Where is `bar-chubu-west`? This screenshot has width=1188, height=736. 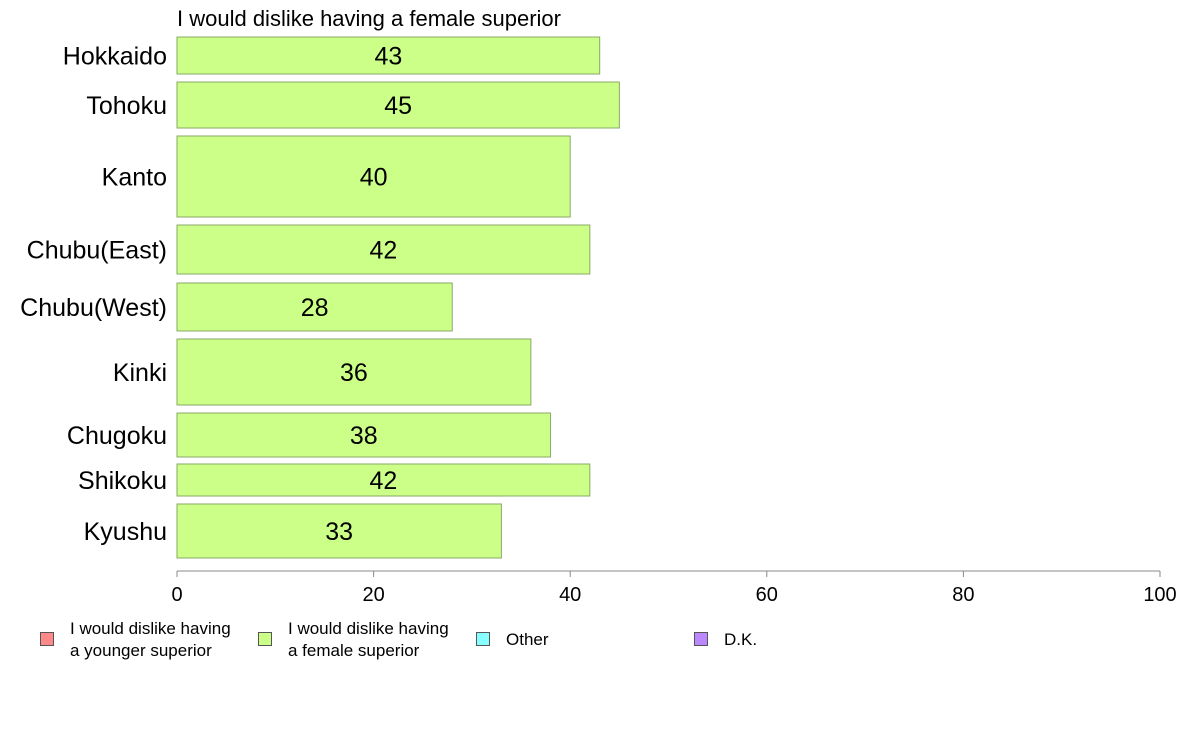
bar-chubu-west is located at coordinates (314, 307).